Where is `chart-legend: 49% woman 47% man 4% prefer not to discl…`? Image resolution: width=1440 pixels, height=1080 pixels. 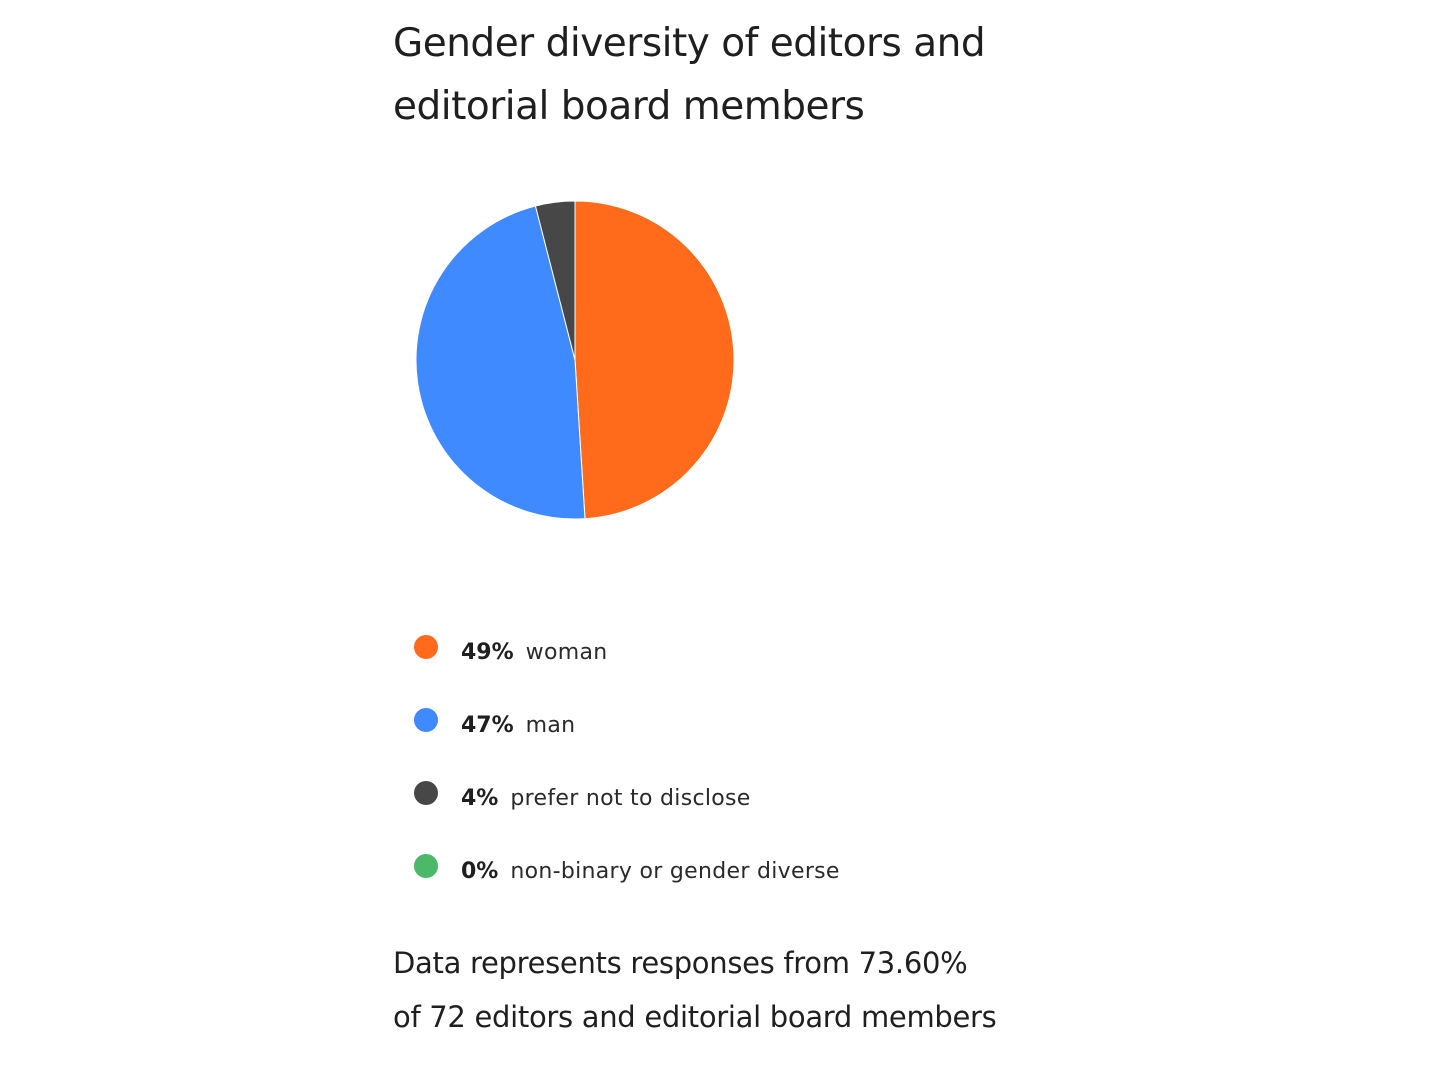 chart-legend: 49% woman 47% man 4% prefer not to discl… is located at coordinates (627, 760).